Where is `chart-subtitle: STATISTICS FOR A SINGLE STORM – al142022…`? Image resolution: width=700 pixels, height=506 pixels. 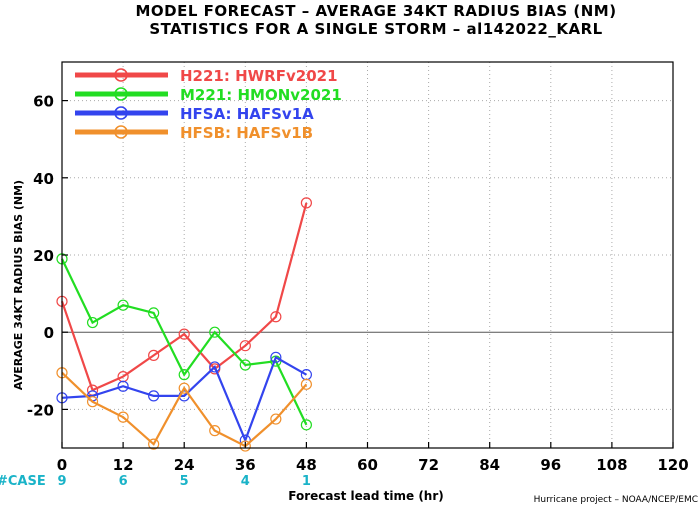
chart-subtitle: STATISTICS FOR A SINGLE STORM – al142022… is located at coordinates (375, 29).